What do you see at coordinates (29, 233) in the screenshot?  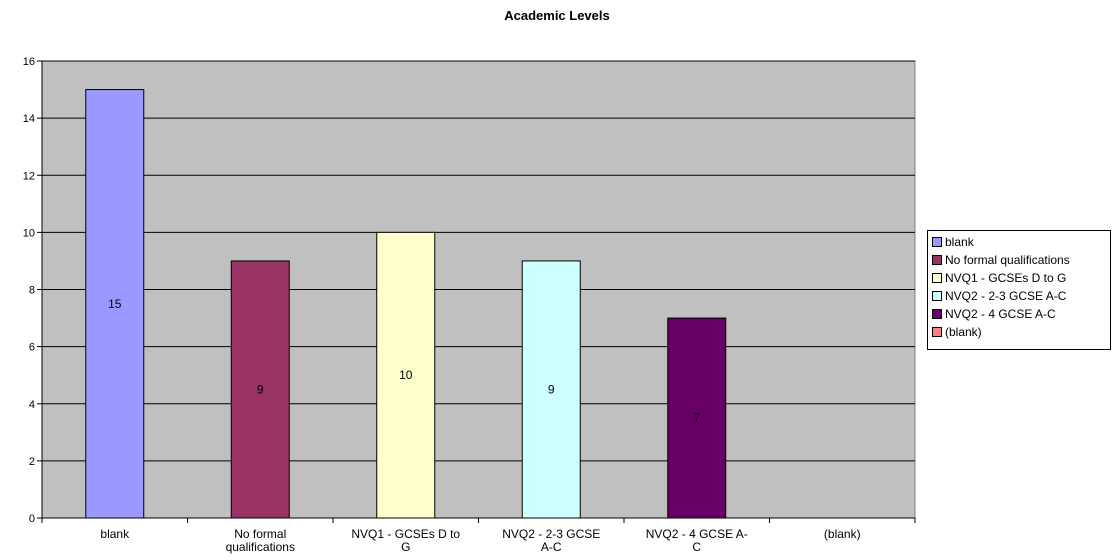 I see `y-tick-label: 10` at bounding box center [29, 233].